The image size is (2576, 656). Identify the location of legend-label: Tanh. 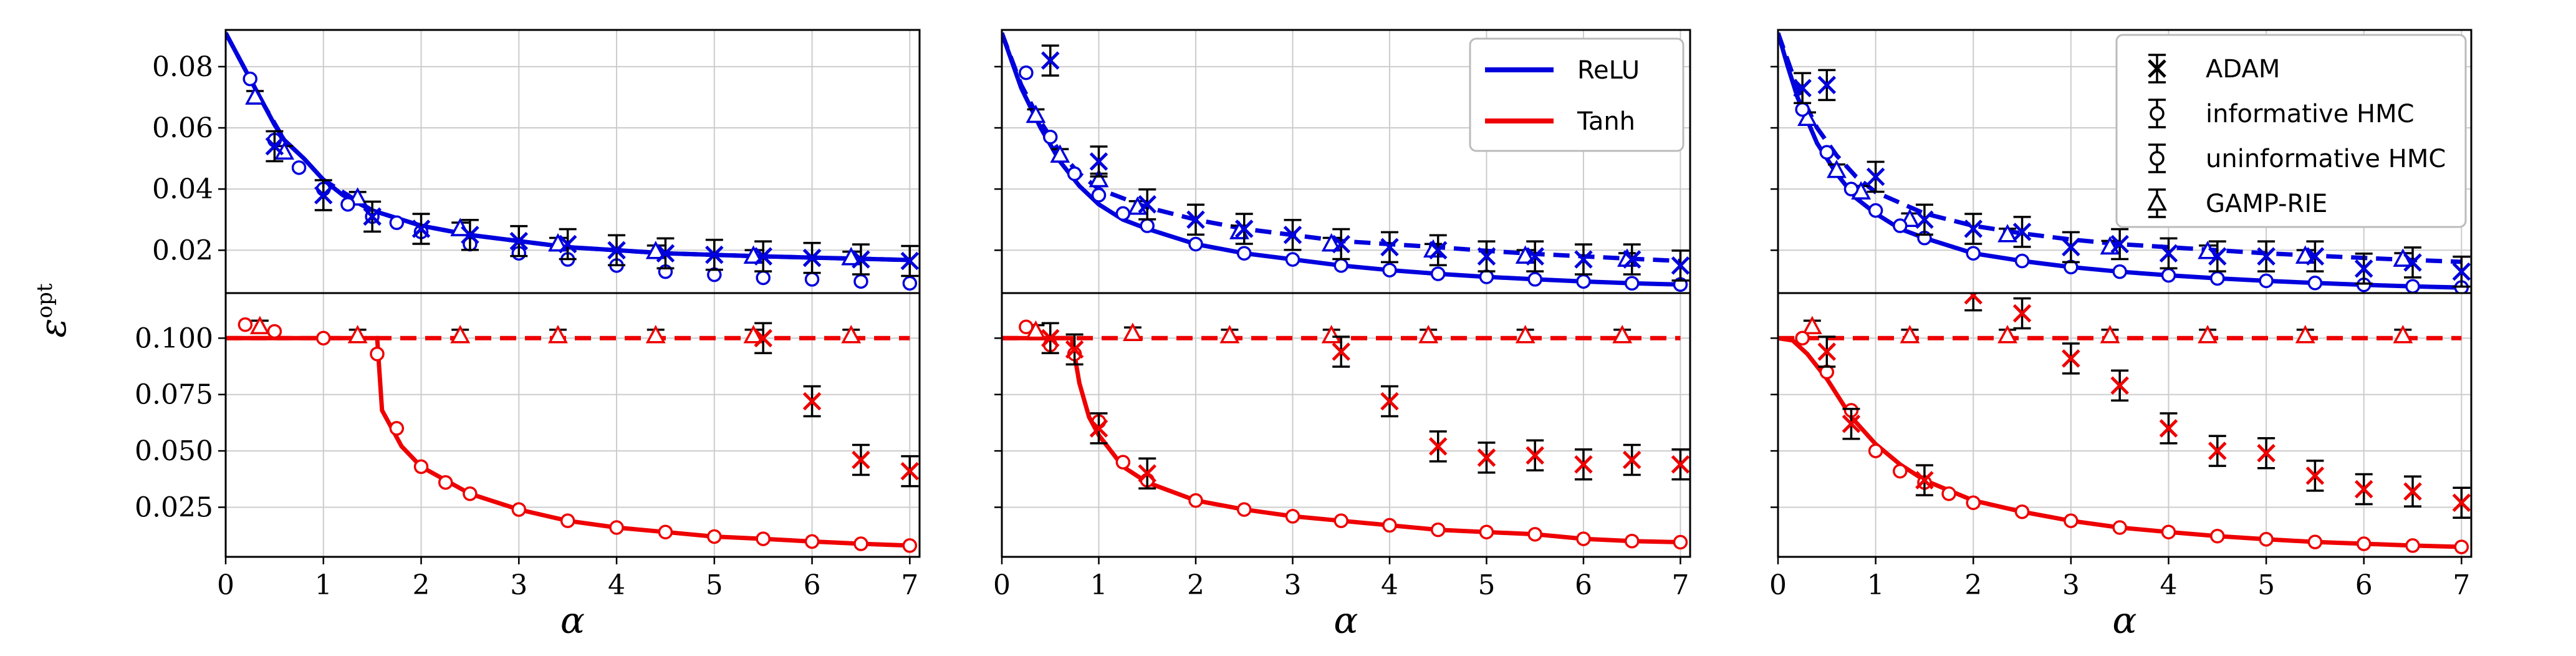
(1606, 121).